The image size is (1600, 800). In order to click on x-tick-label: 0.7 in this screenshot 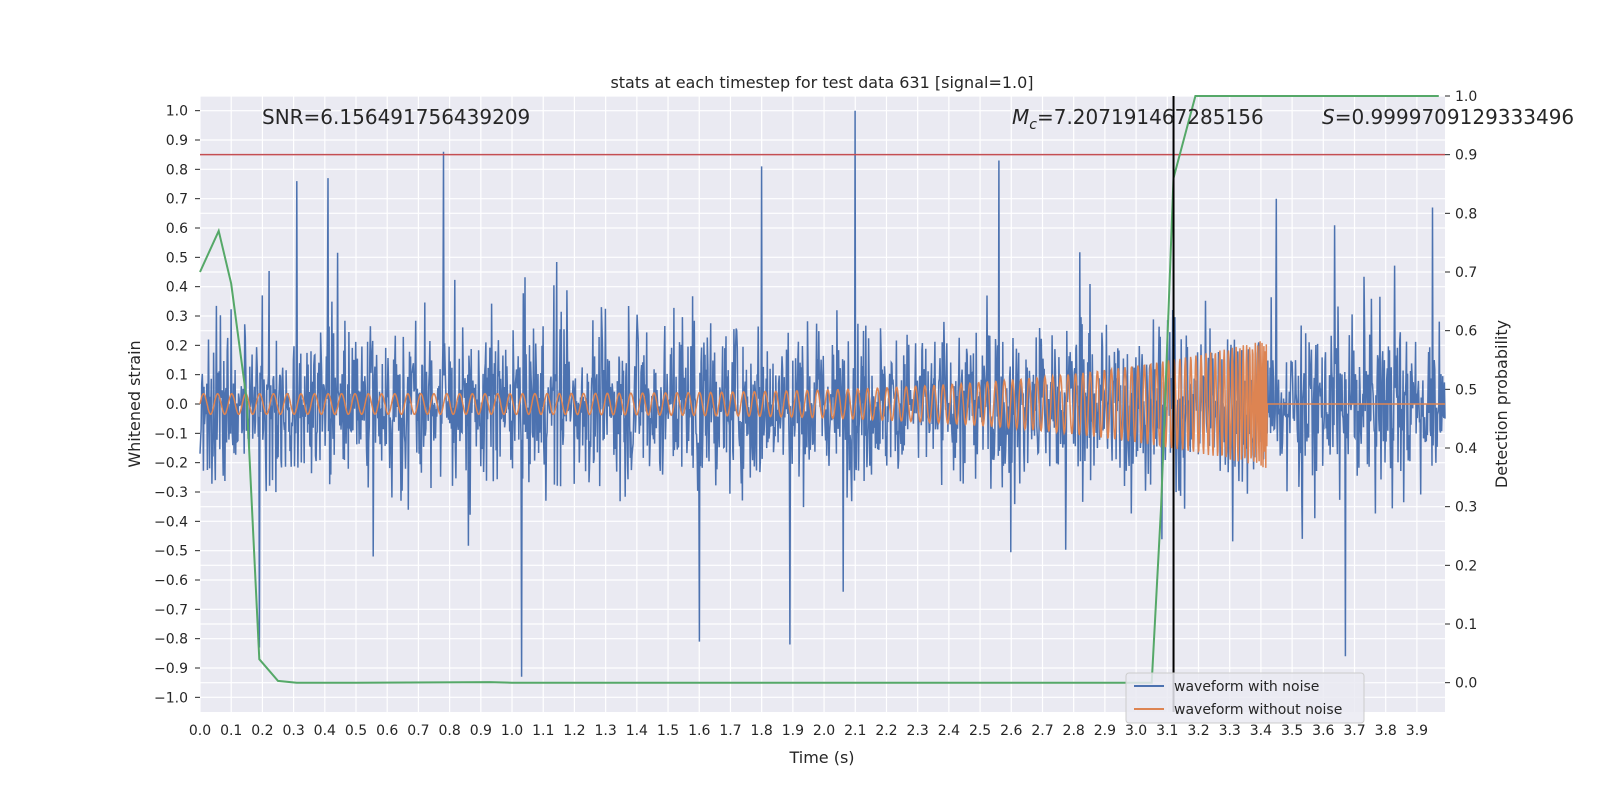, I will do `click(418, 731)`.